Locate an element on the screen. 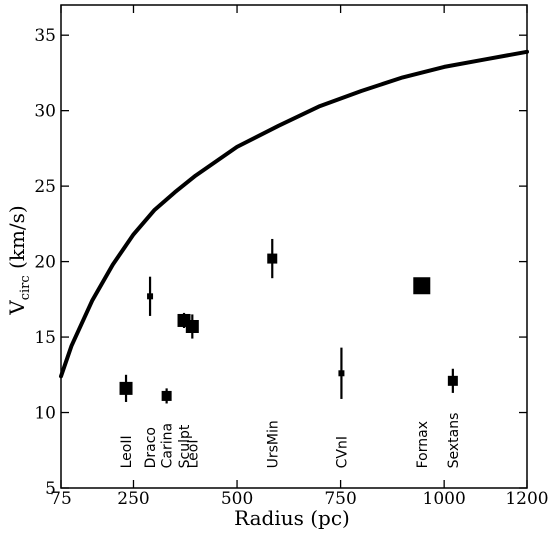 The width and height of the screenshot is (548, 533). label-leoii: LeoII is located at coordinates (127, 451).